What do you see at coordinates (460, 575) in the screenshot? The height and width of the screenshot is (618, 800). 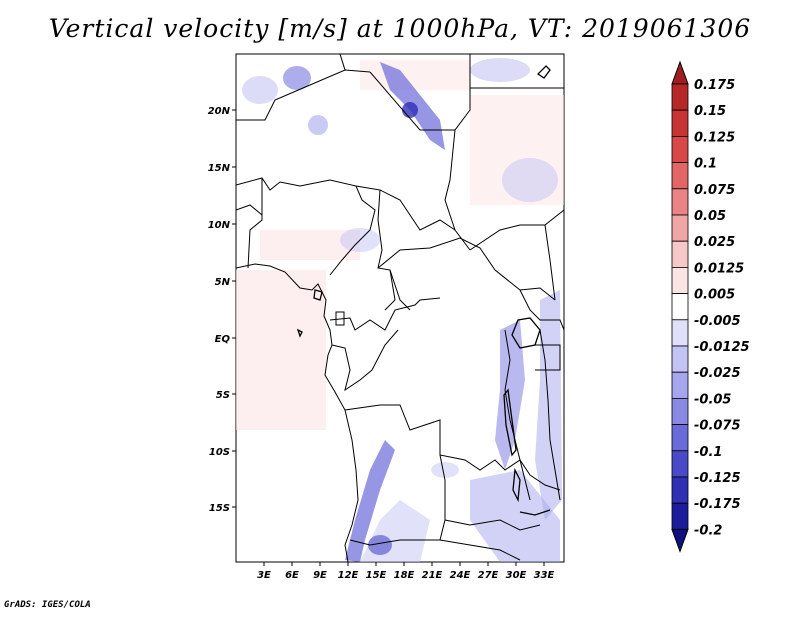 I see `lon-label: 24E` at bounding box center [460, 575].